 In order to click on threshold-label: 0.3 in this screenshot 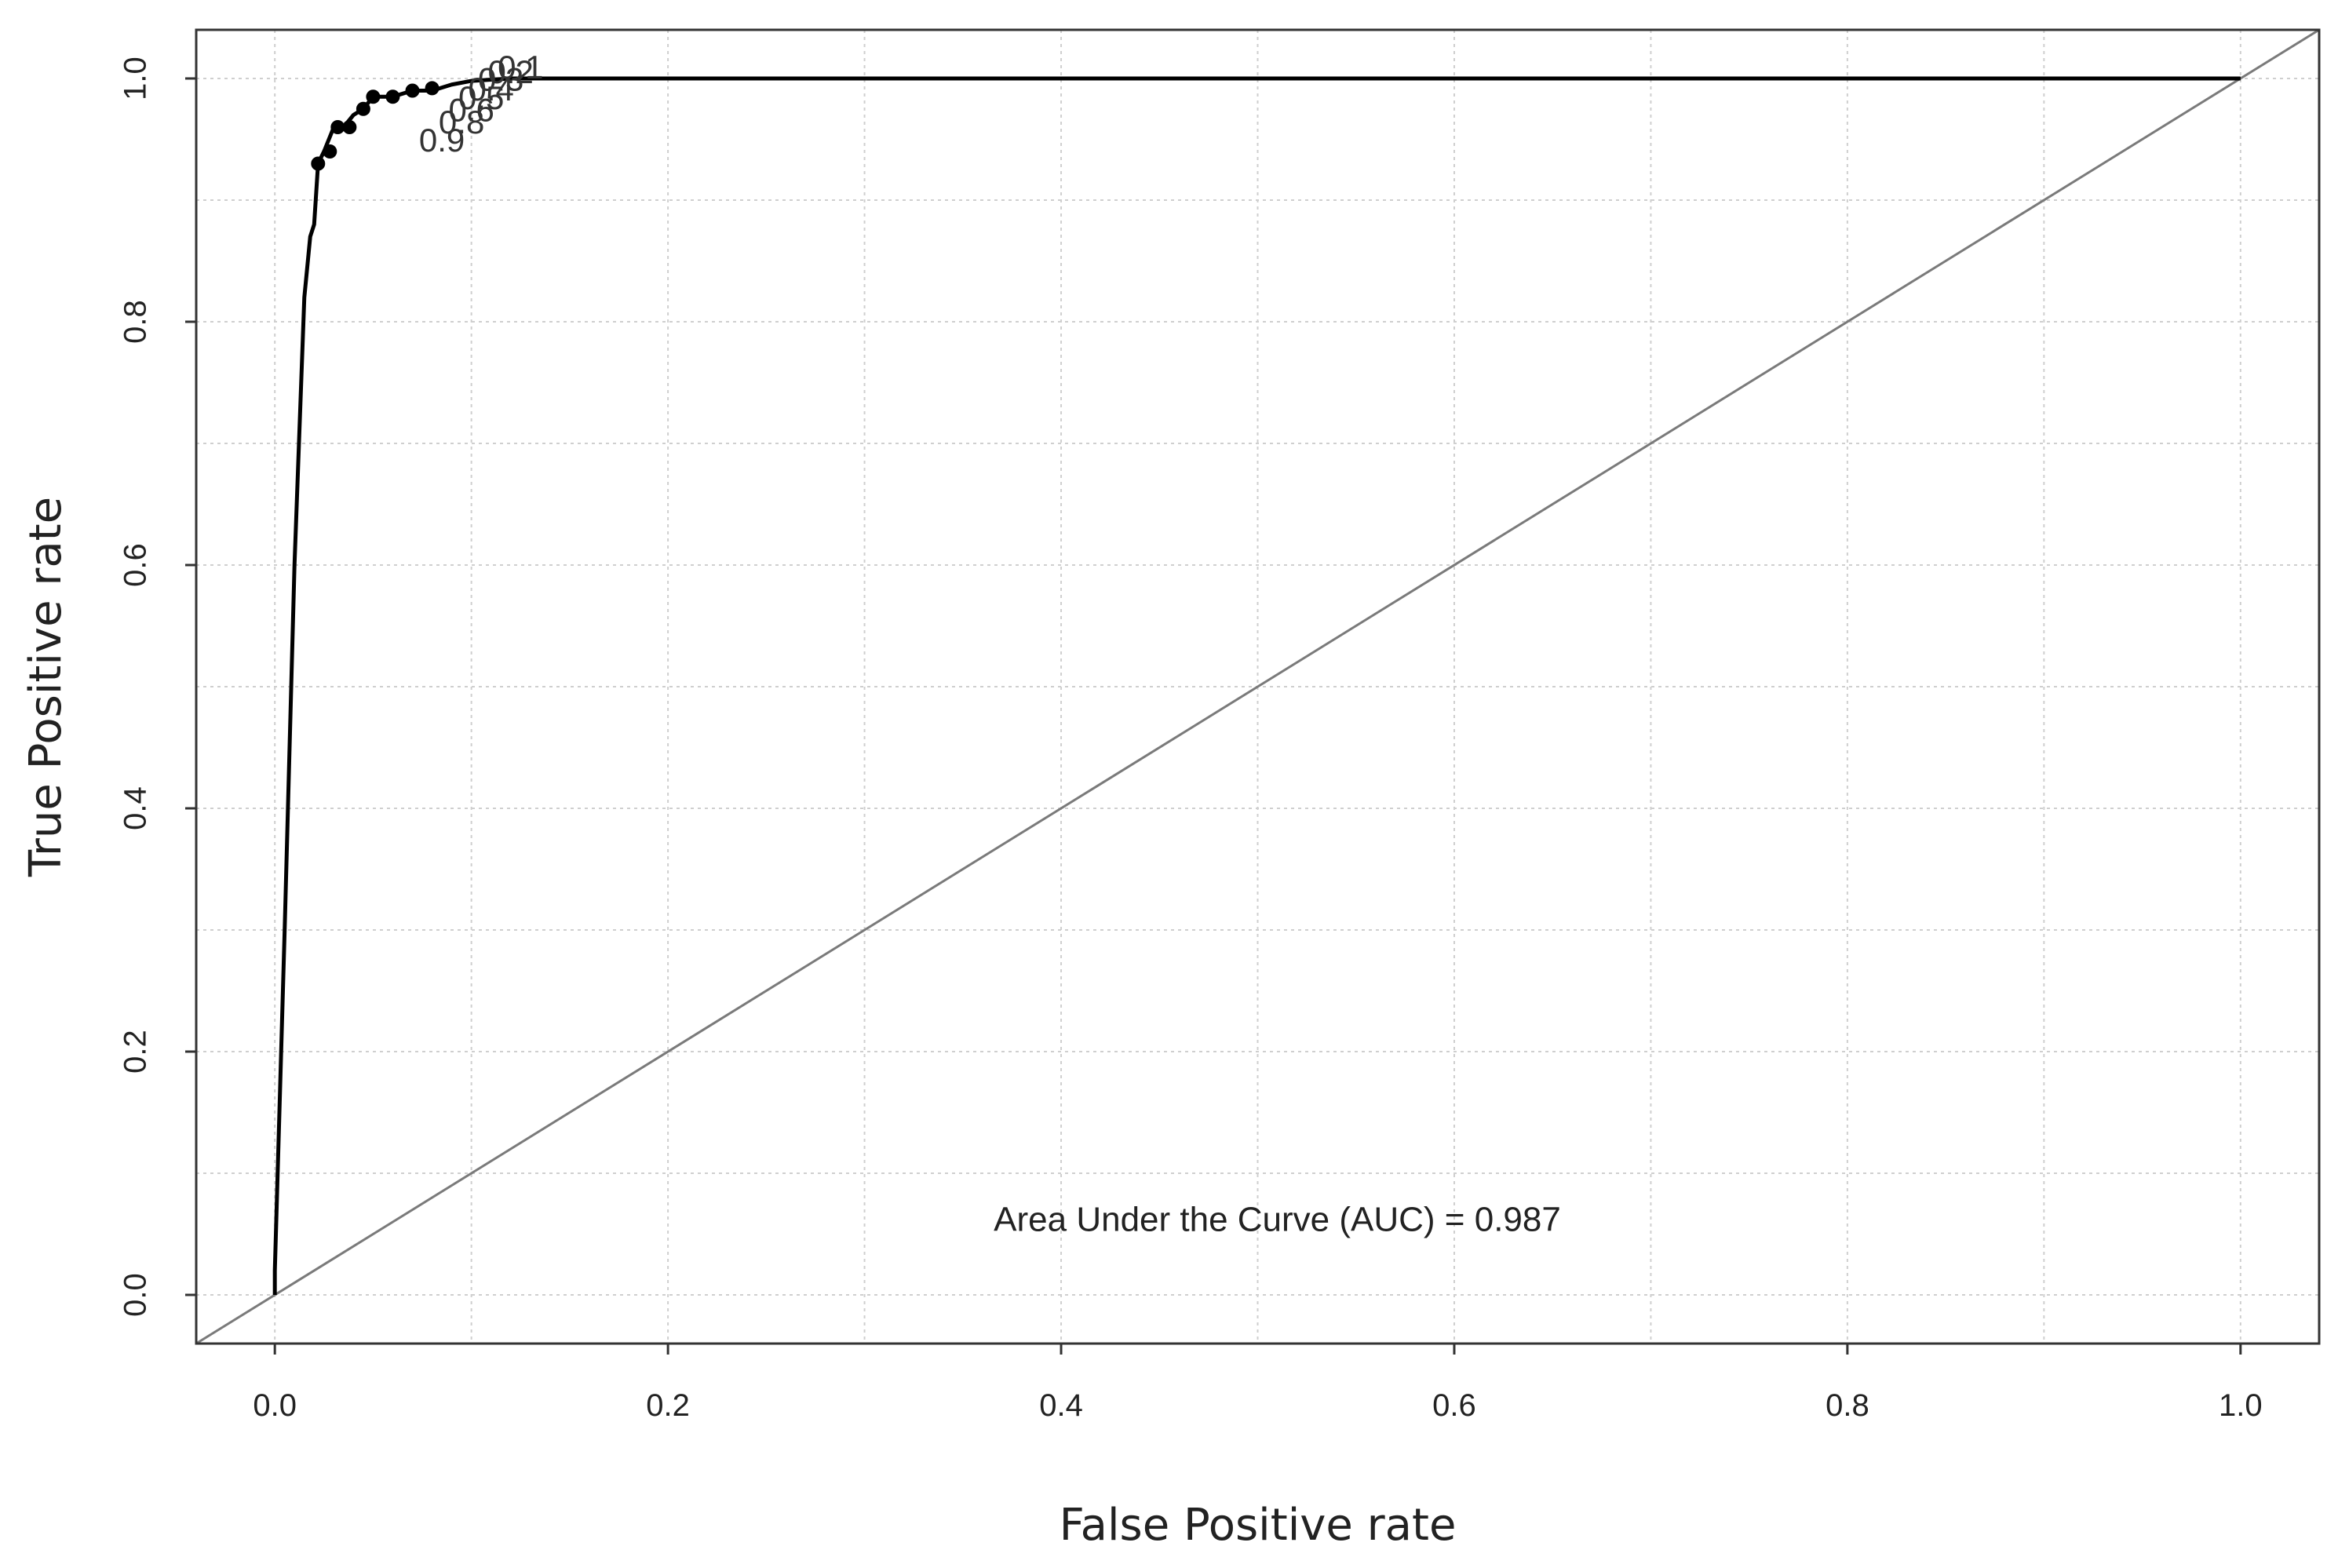, I will do `click(500, 79)`.